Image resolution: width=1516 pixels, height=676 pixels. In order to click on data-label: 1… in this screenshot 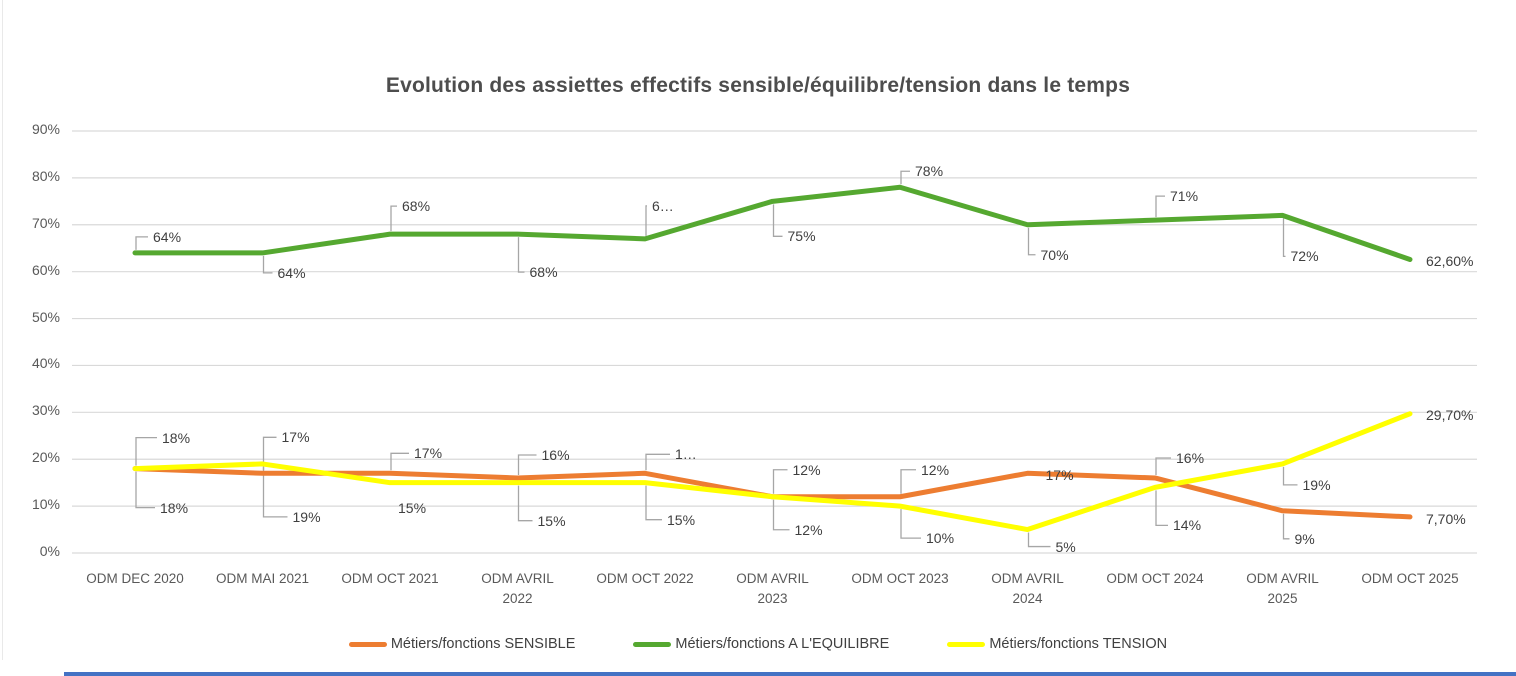, I will do `click(686, 454)`.